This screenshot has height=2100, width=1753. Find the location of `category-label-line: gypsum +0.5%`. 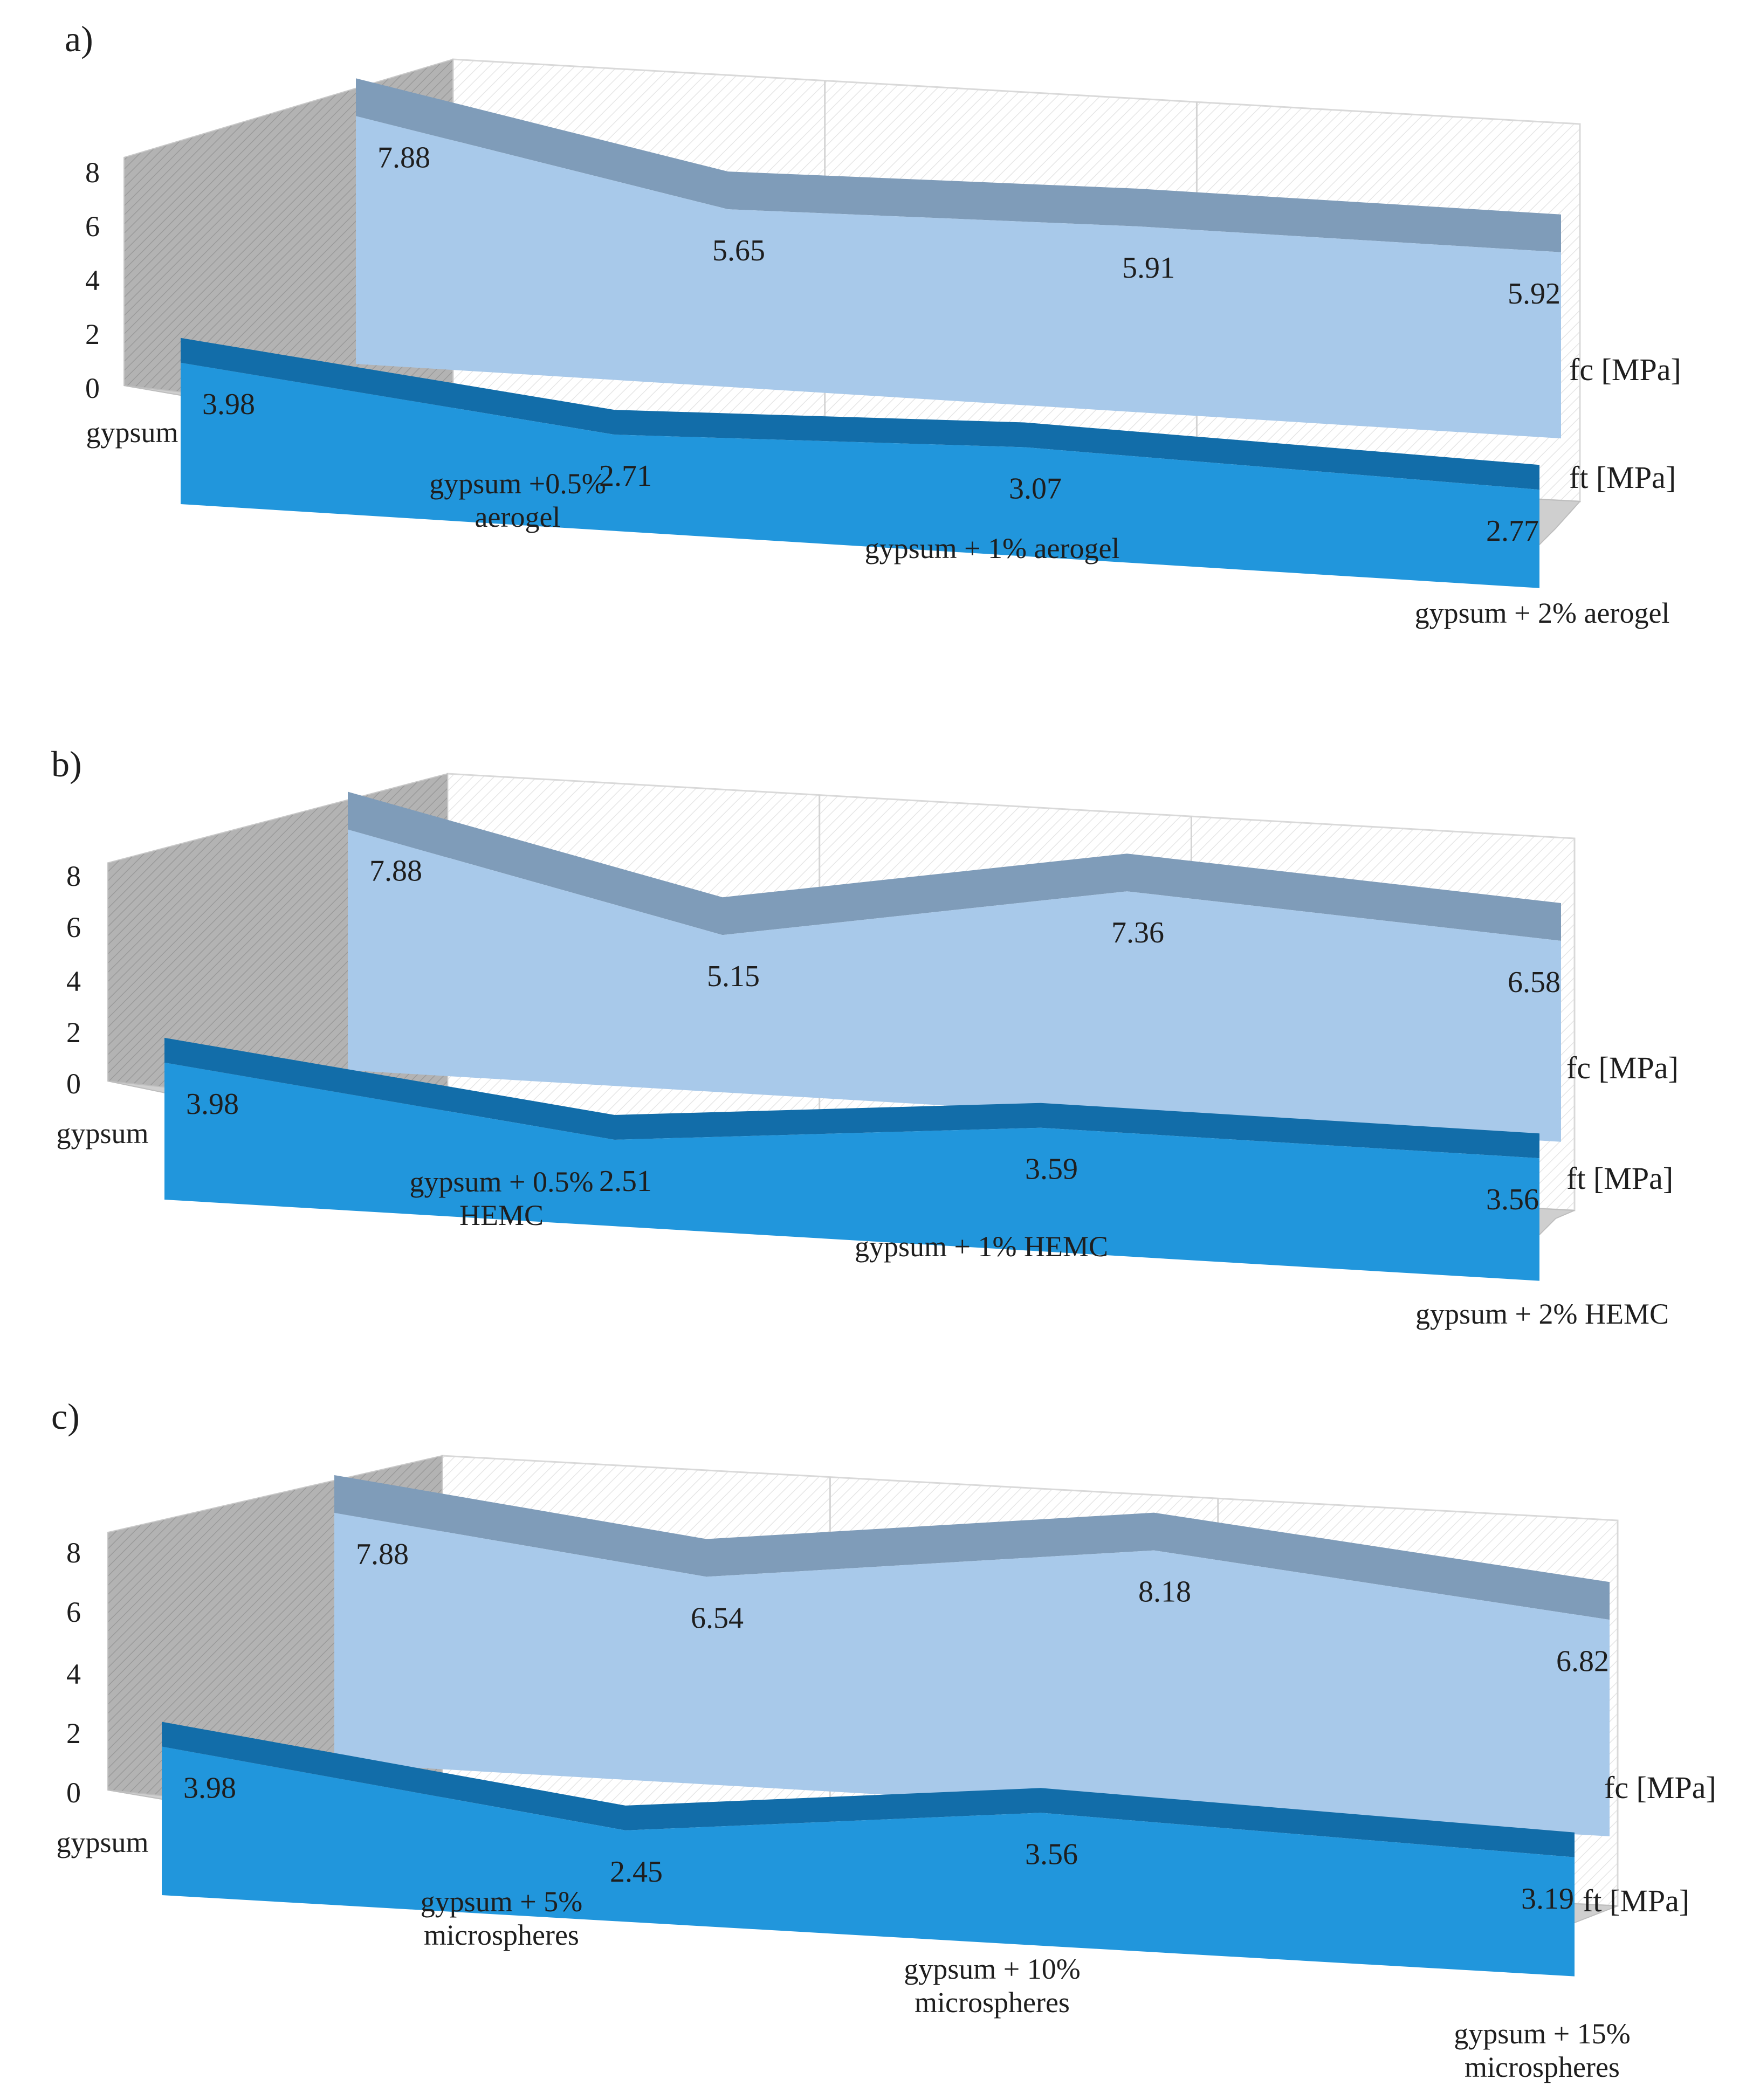

category-label-line: gypsum +0.5% is located at coordinates (517, 483).